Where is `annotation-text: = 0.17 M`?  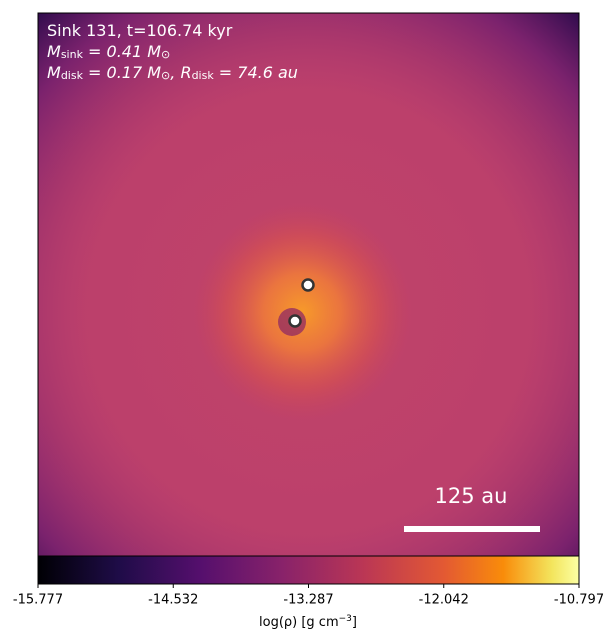
annotation-text: = 0.17 M is located at coordinates (122, 72).